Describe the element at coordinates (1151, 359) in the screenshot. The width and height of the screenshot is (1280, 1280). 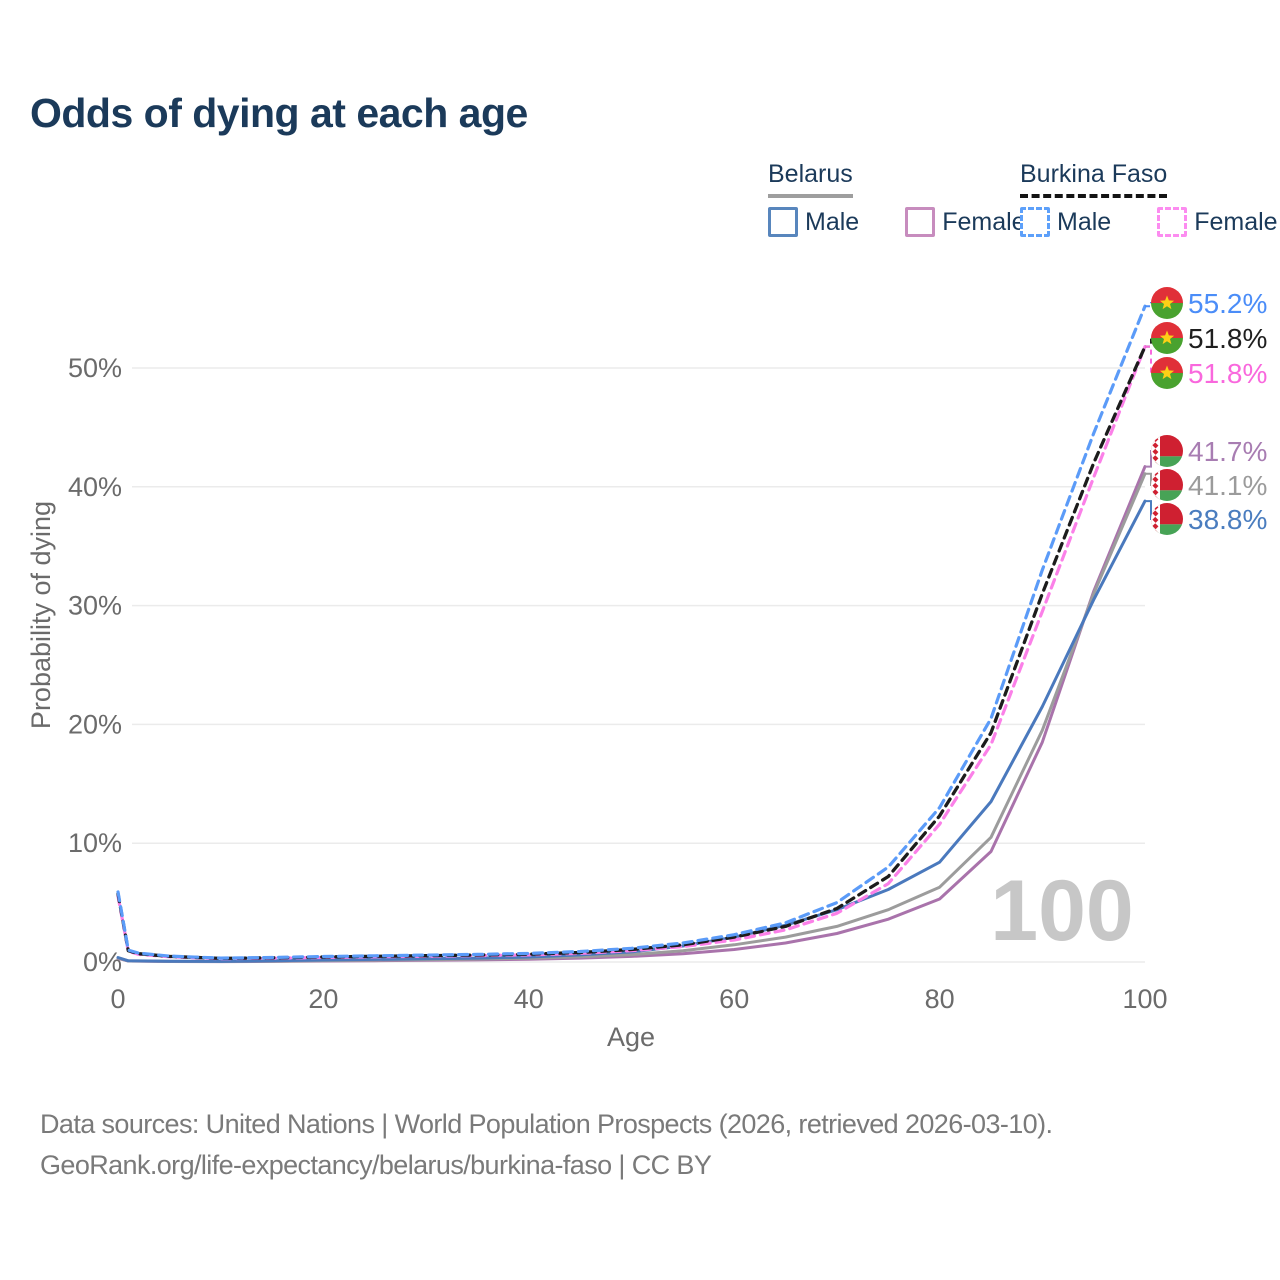
I see `leader-line` at that location.